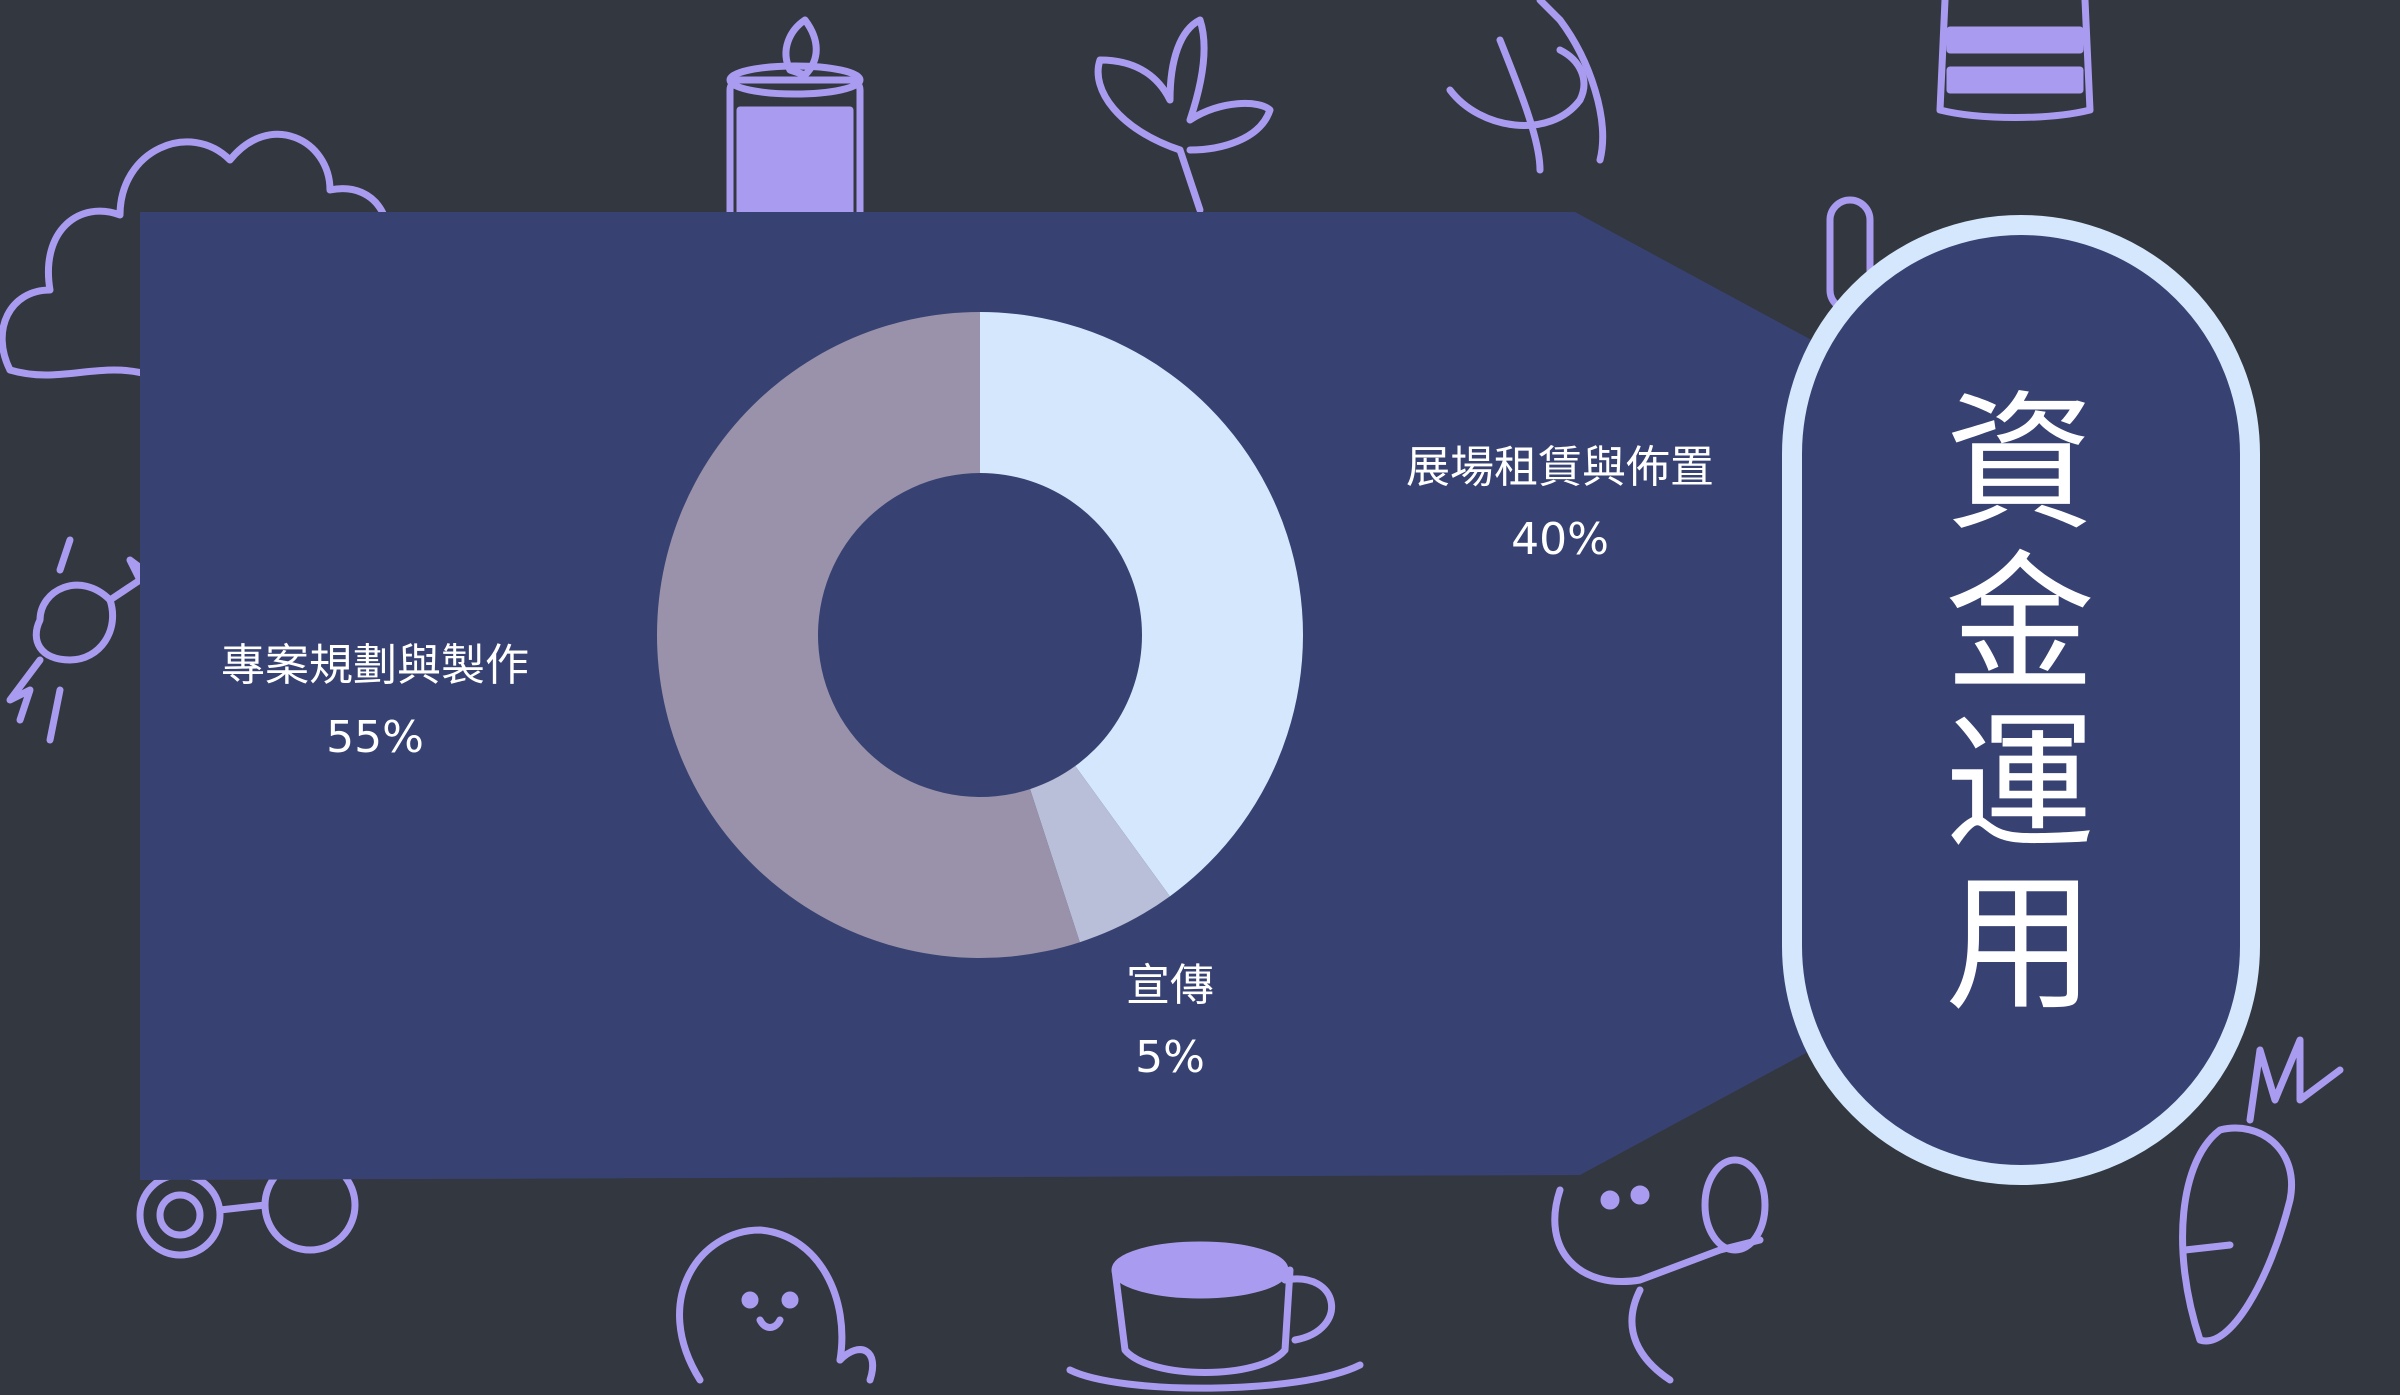  What do you see at coordinates (1184, 115) in the screenshot?
I see `leaf-icon` at bounding box center [1184, 115].